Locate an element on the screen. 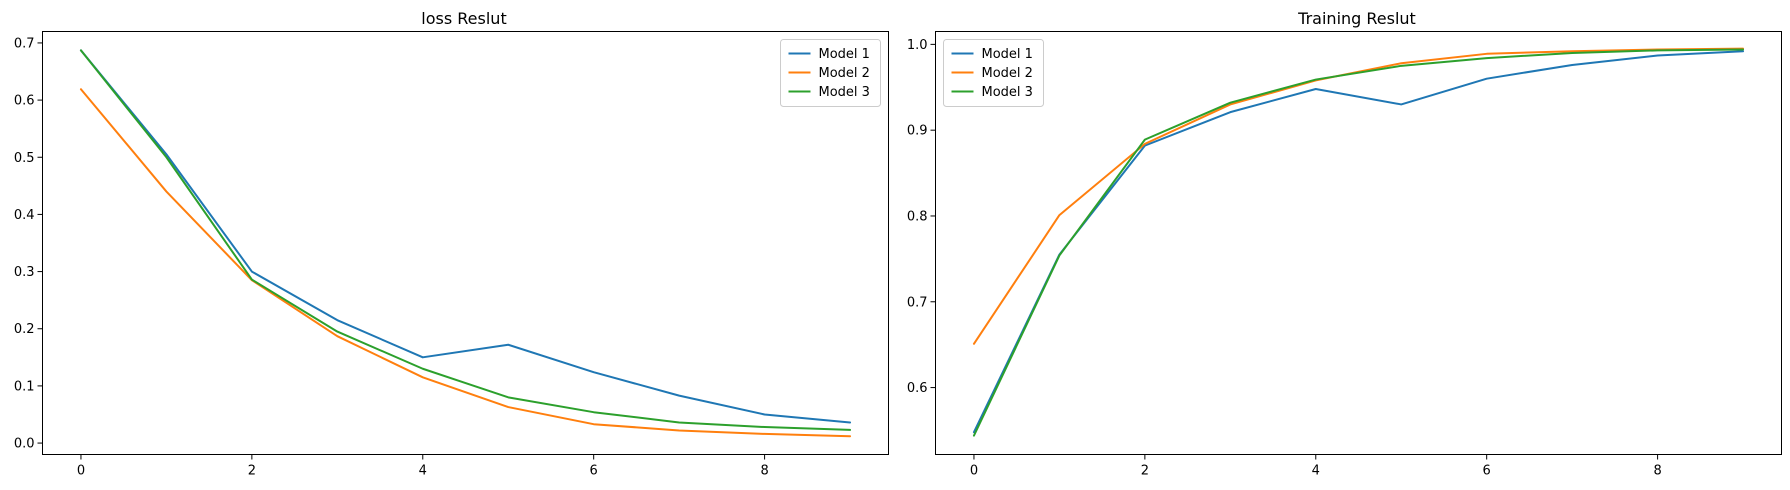 The image size is (1790, 490). loss-x-tick-label: 0 is located at coordinates (81, 471).